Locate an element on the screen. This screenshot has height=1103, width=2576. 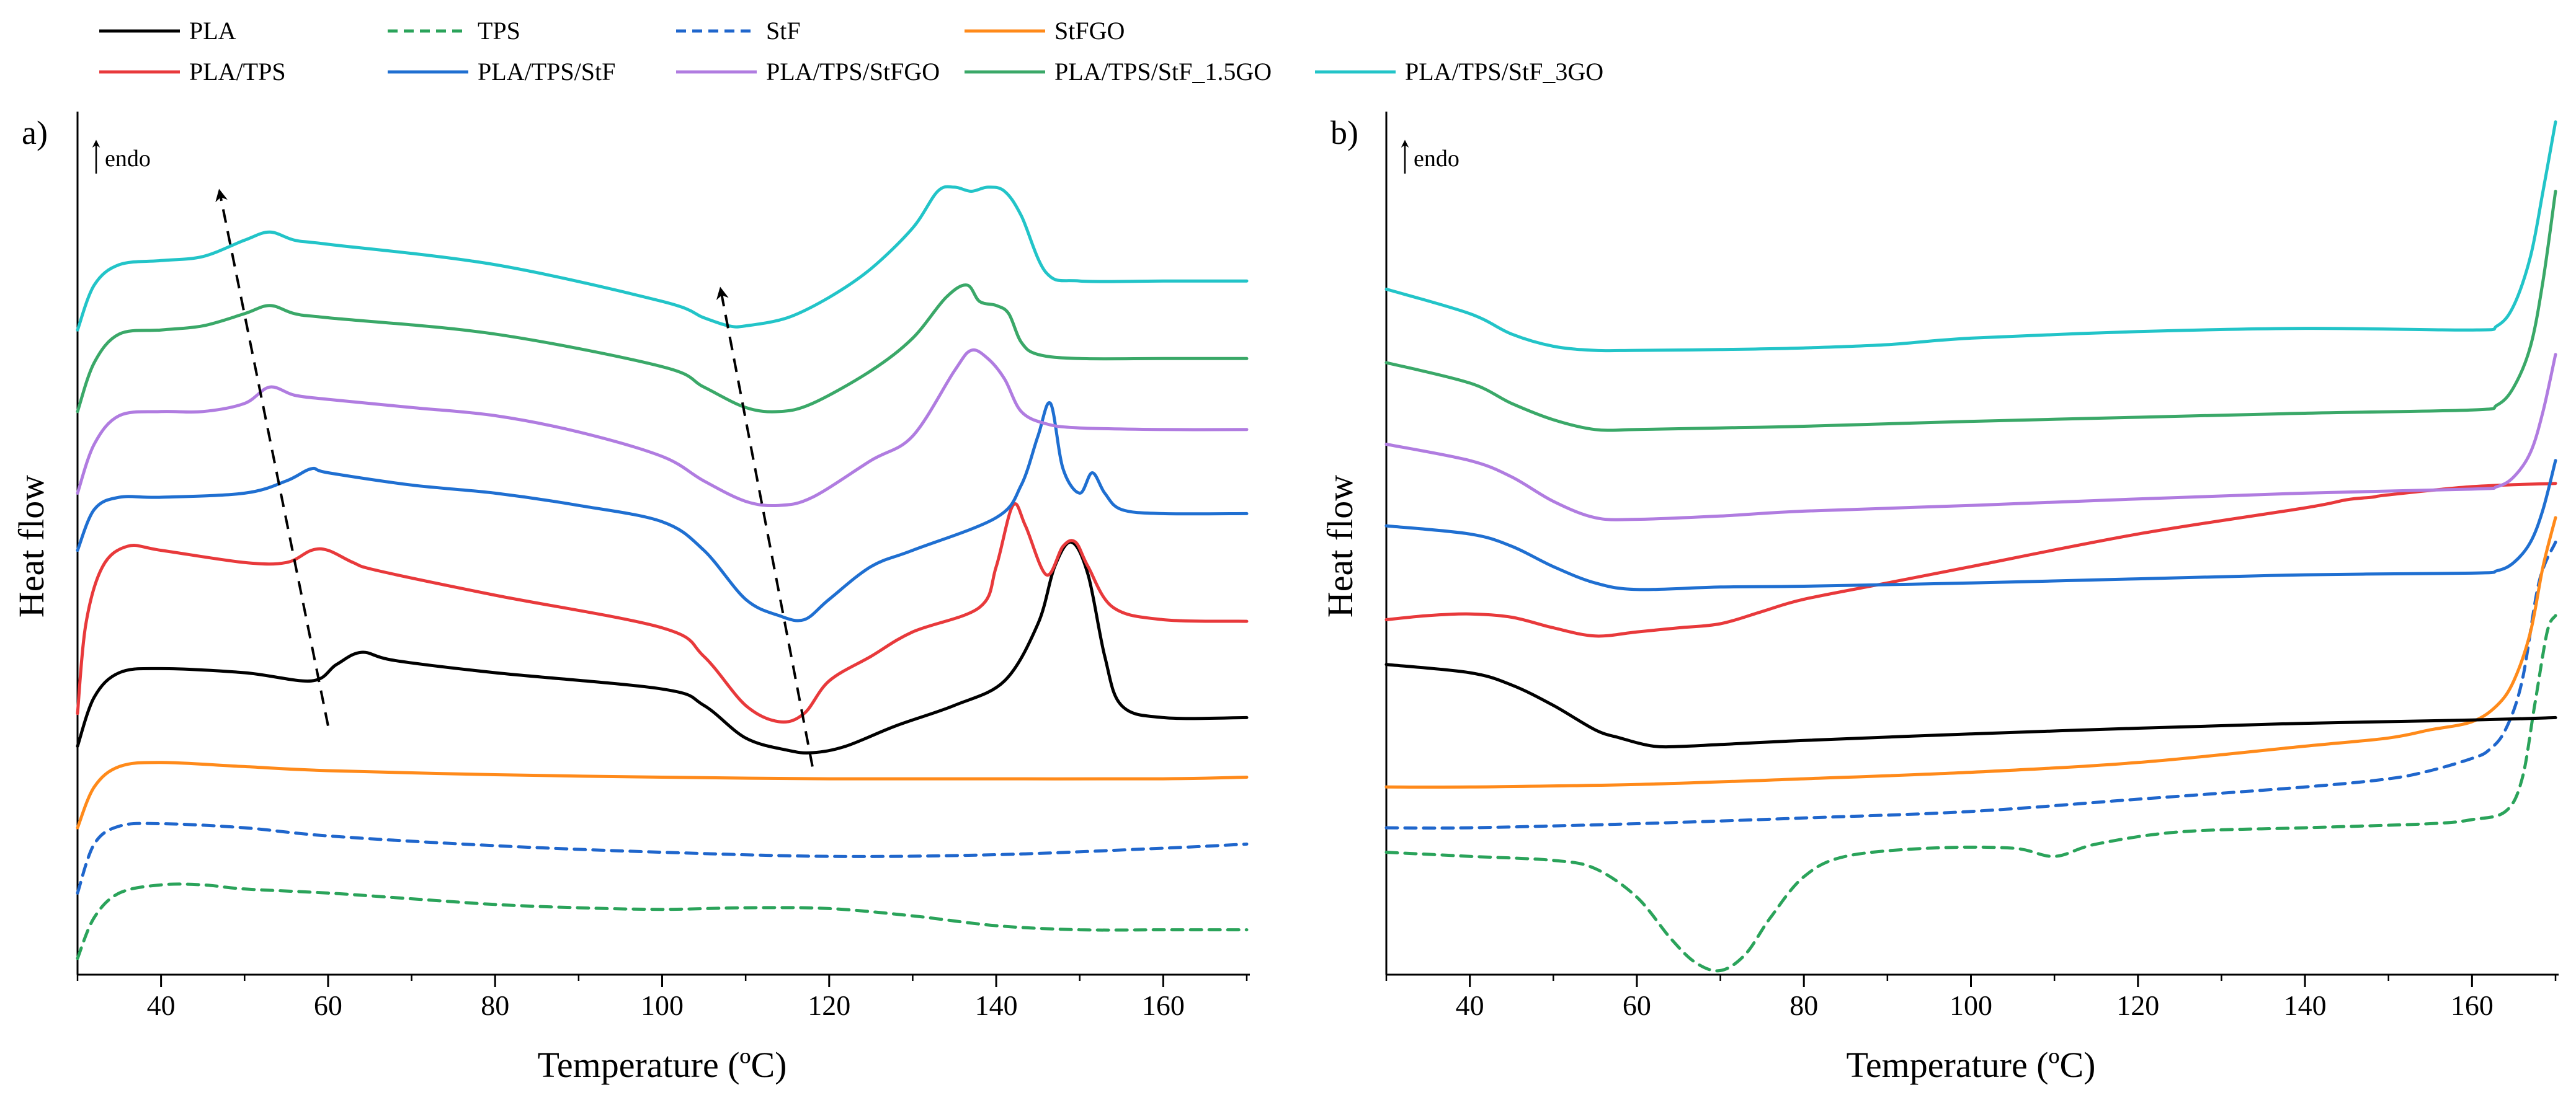
legend-entry-pla-tps-stf: PLA/TPS/StF is located at coordinates (502, 72).